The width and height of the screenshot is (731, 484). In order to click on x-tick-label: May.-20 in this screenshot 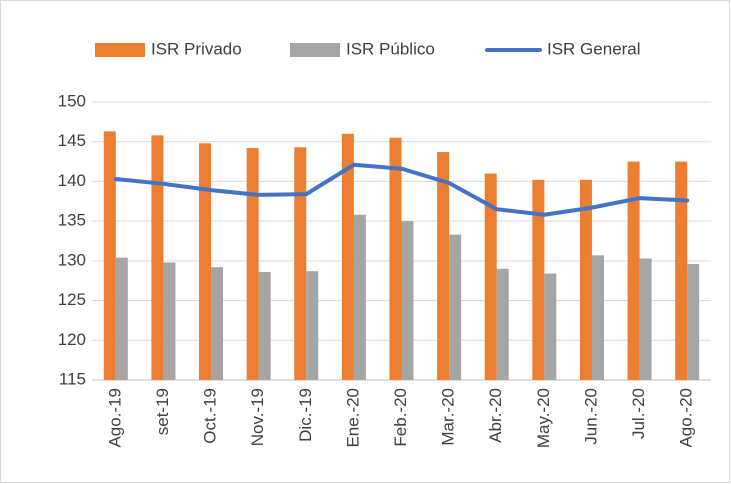, I will do `click(543, 418)`.